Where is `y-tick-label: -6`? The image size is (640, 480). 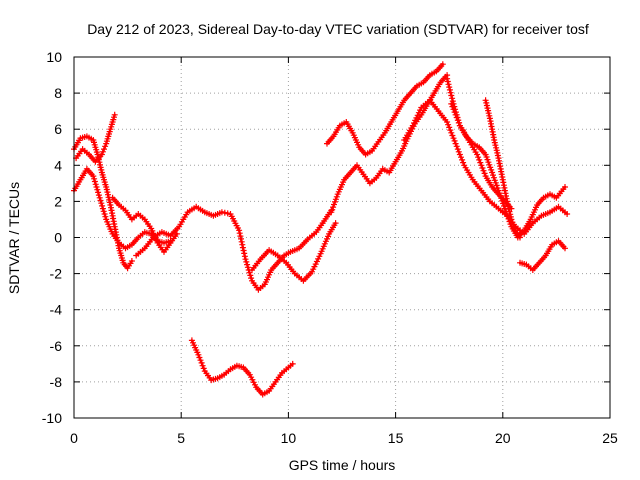 y-tick-label: -6 is located at coordinates (56, 346).